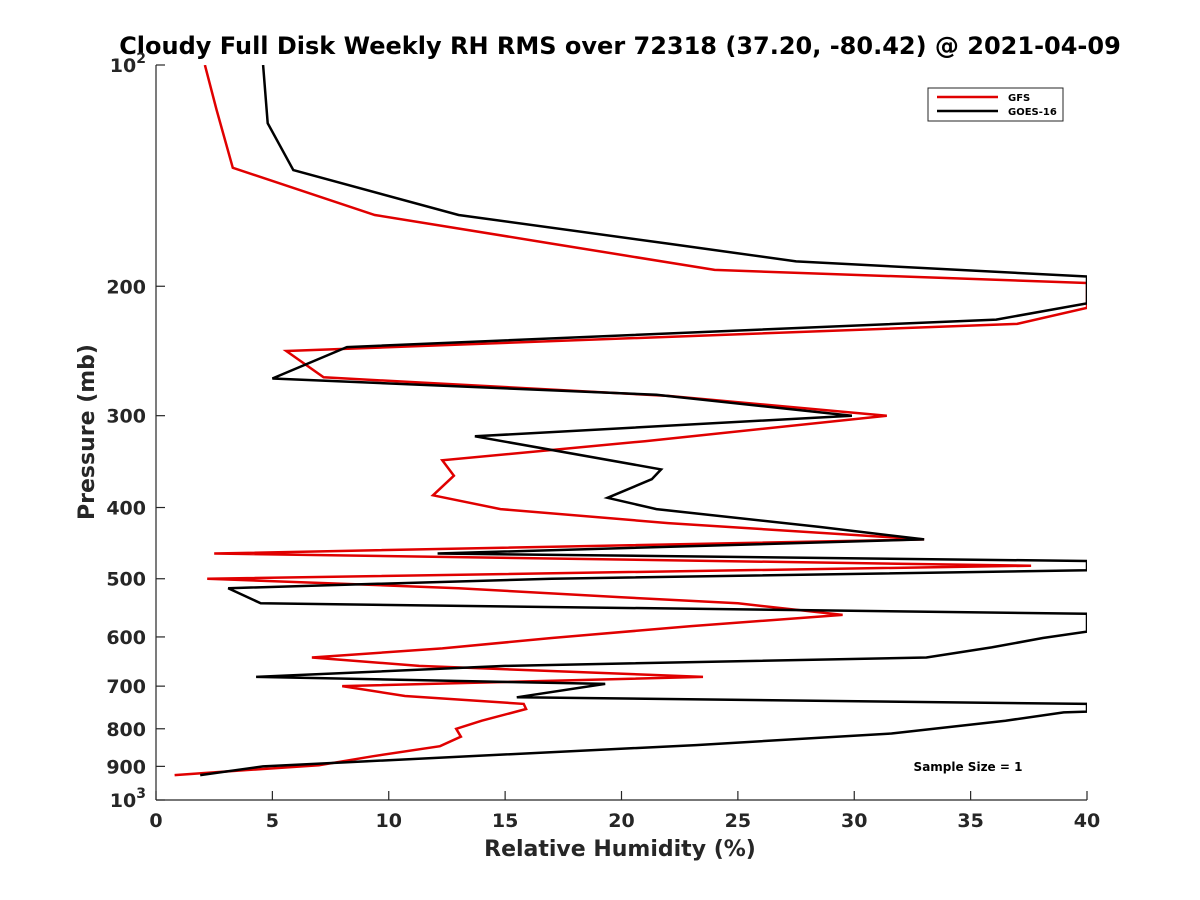 This screenshot has height=900, width=1200. I want to click on sample-size-annotation: Sample Size = 1, so click(968, 767).